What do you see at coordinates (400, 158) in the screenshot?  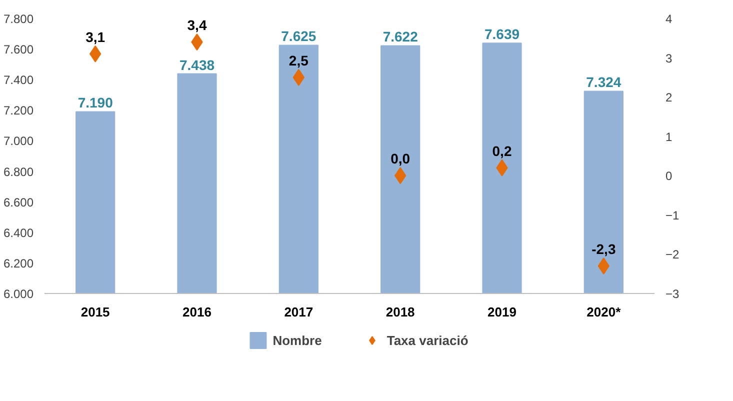 I see `data-label: 0,0` at bounding box center [400, 158].